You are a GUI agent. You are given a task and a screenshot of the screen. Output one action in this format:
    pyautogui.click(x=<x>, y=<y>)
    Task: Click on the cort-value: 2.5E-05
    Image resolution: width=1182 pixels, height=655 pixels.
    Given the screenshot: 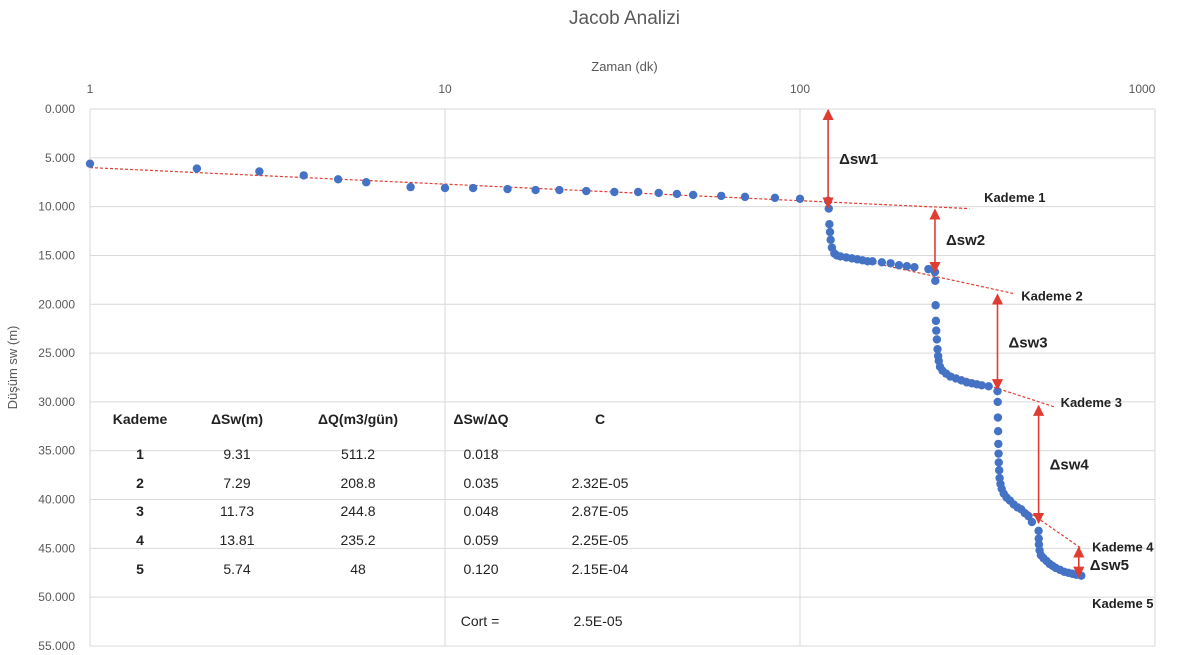 What is the action you would take?
    pyautogui.click(x=597, y=621)
    